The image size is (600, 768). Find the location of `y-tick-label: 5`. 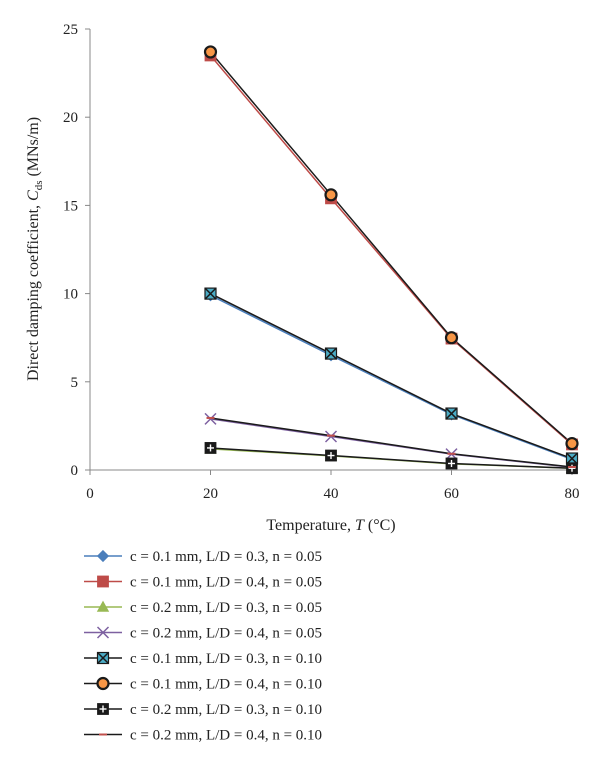

y-tick-label: 5 is located at coordinates (75, 383).